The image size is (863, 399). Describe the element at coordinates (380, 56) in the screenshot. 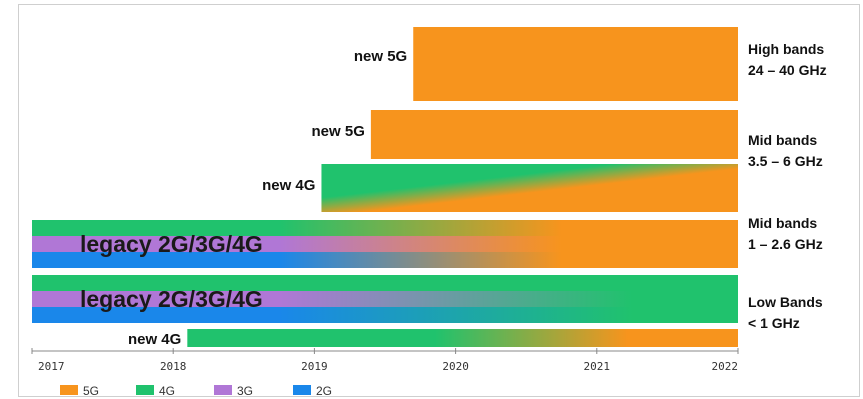

I see `bar-label-1: new 5G` at that location.